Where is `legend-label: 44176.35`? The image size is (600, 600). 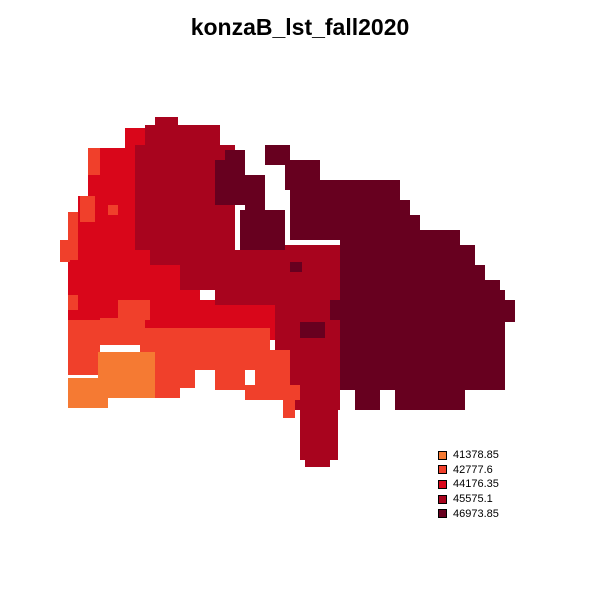
legend-label: 44176.35 is located at coordinates (476, 484).